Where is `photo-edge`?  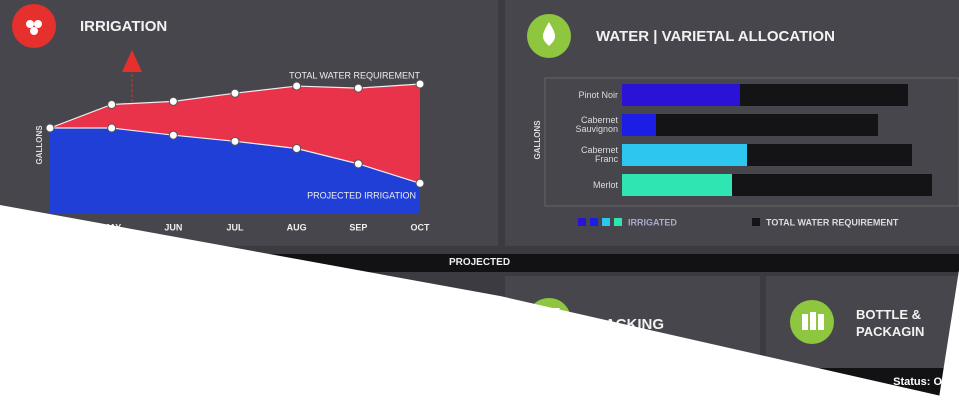 photo-edge is located at coordinates (947, 343).